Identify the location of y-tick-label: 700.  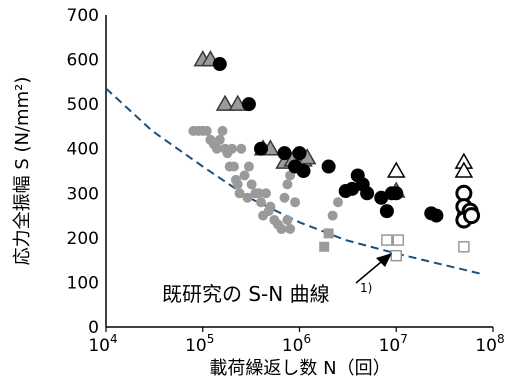
(83, 16).